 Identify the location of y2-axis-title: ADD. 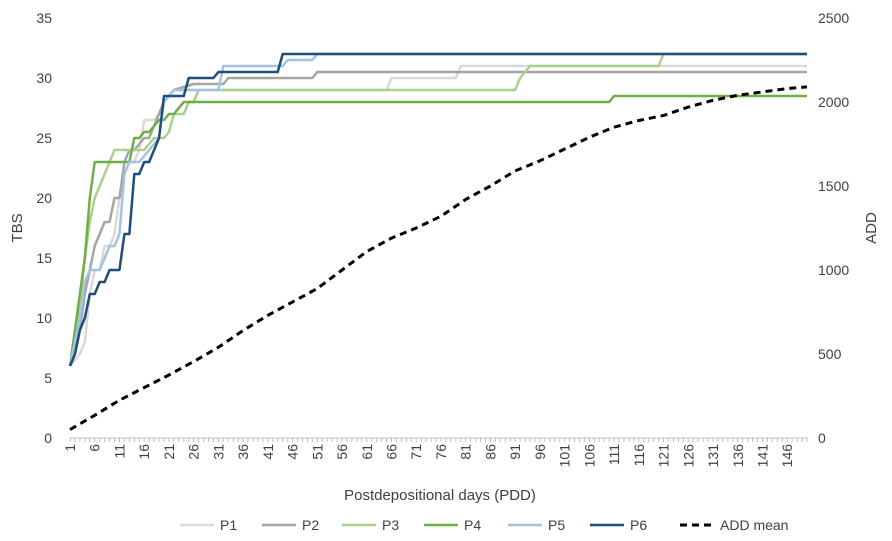
(871, 228).